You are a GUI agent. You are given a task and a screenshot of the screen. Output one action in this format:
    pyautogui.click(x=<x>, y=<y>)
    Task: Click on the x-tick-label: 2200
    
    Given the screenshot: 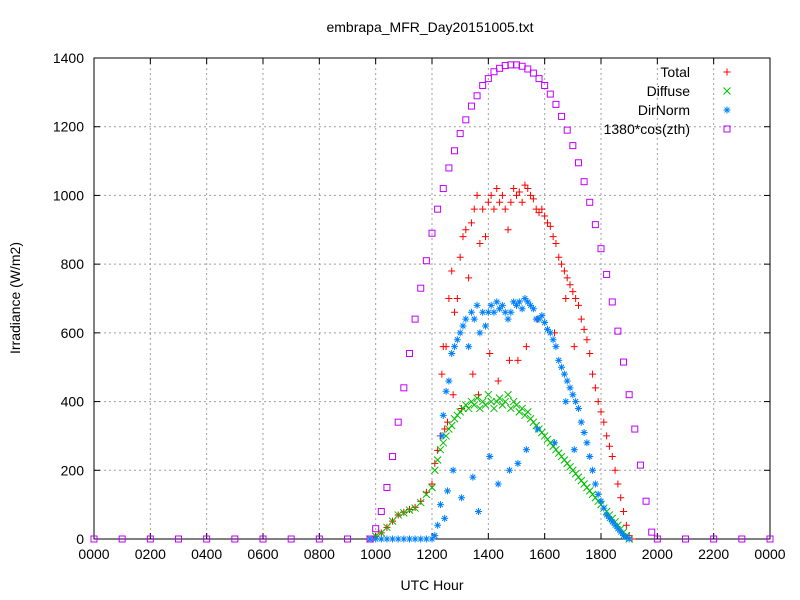 What is the action you would take?
    pyautogui.click(x=713, y=554)
    